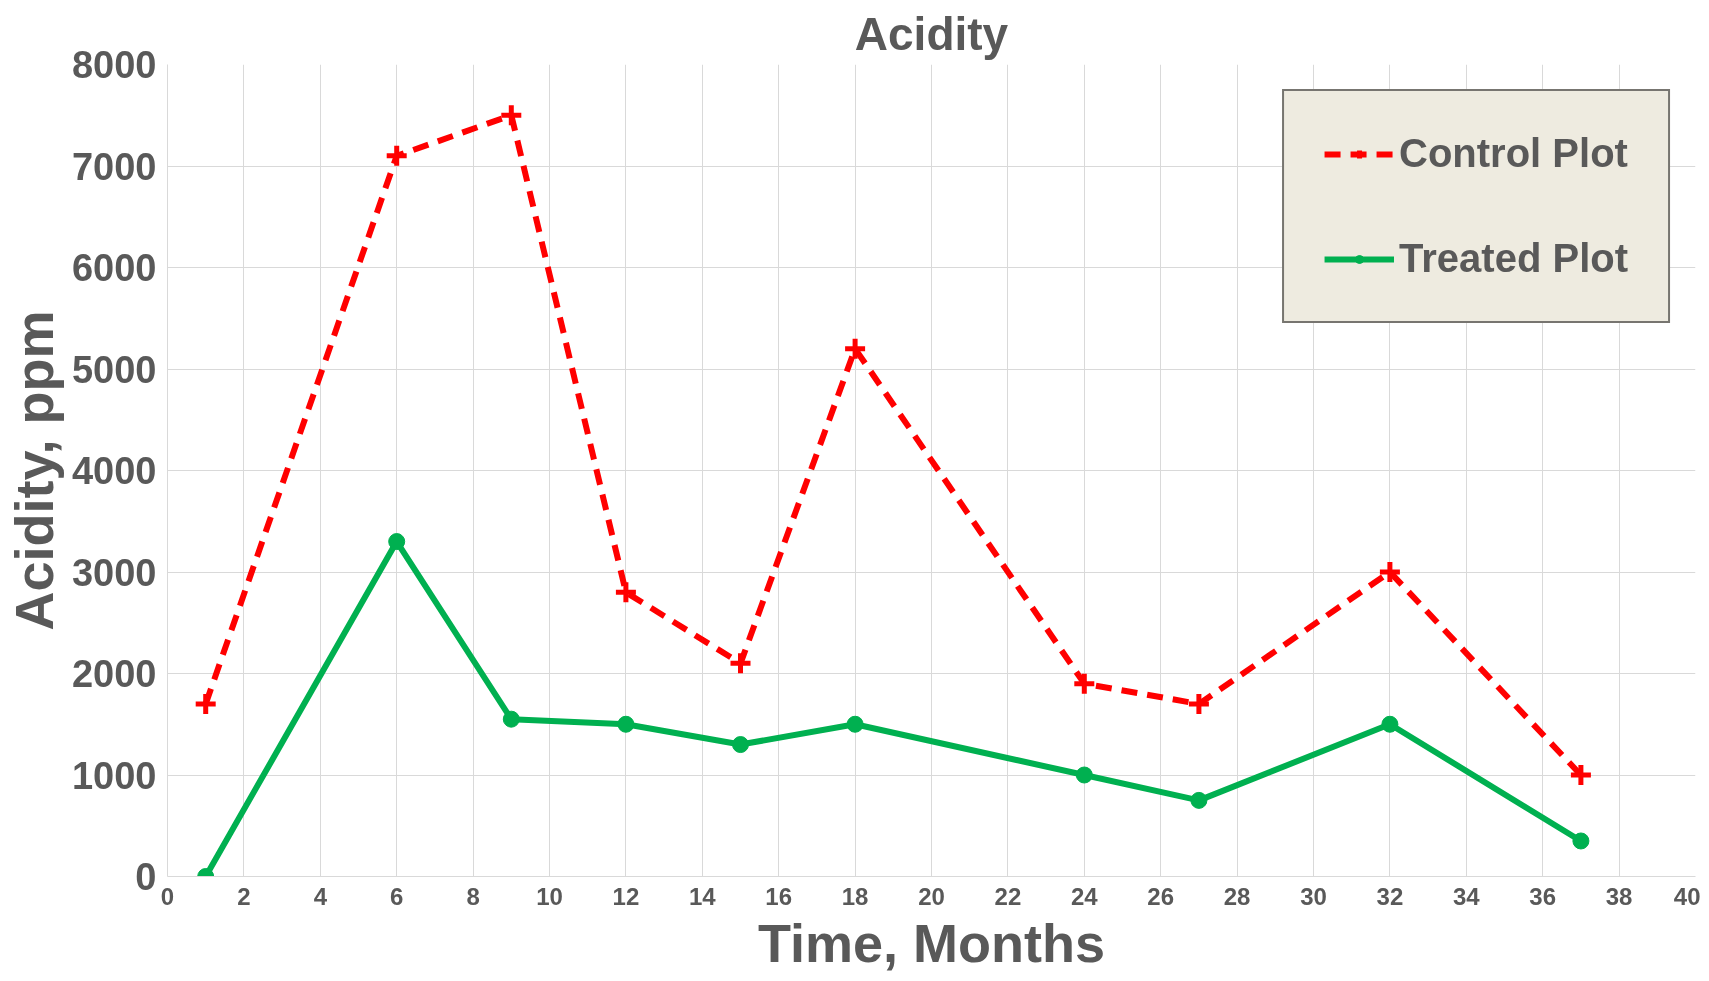 The width and height of the screenshot is (1709, 981). What do you see at coordinates (1543, 896) in the screenshot?
I see `x-tick-label: 36` at bounding box center [1543, 896].